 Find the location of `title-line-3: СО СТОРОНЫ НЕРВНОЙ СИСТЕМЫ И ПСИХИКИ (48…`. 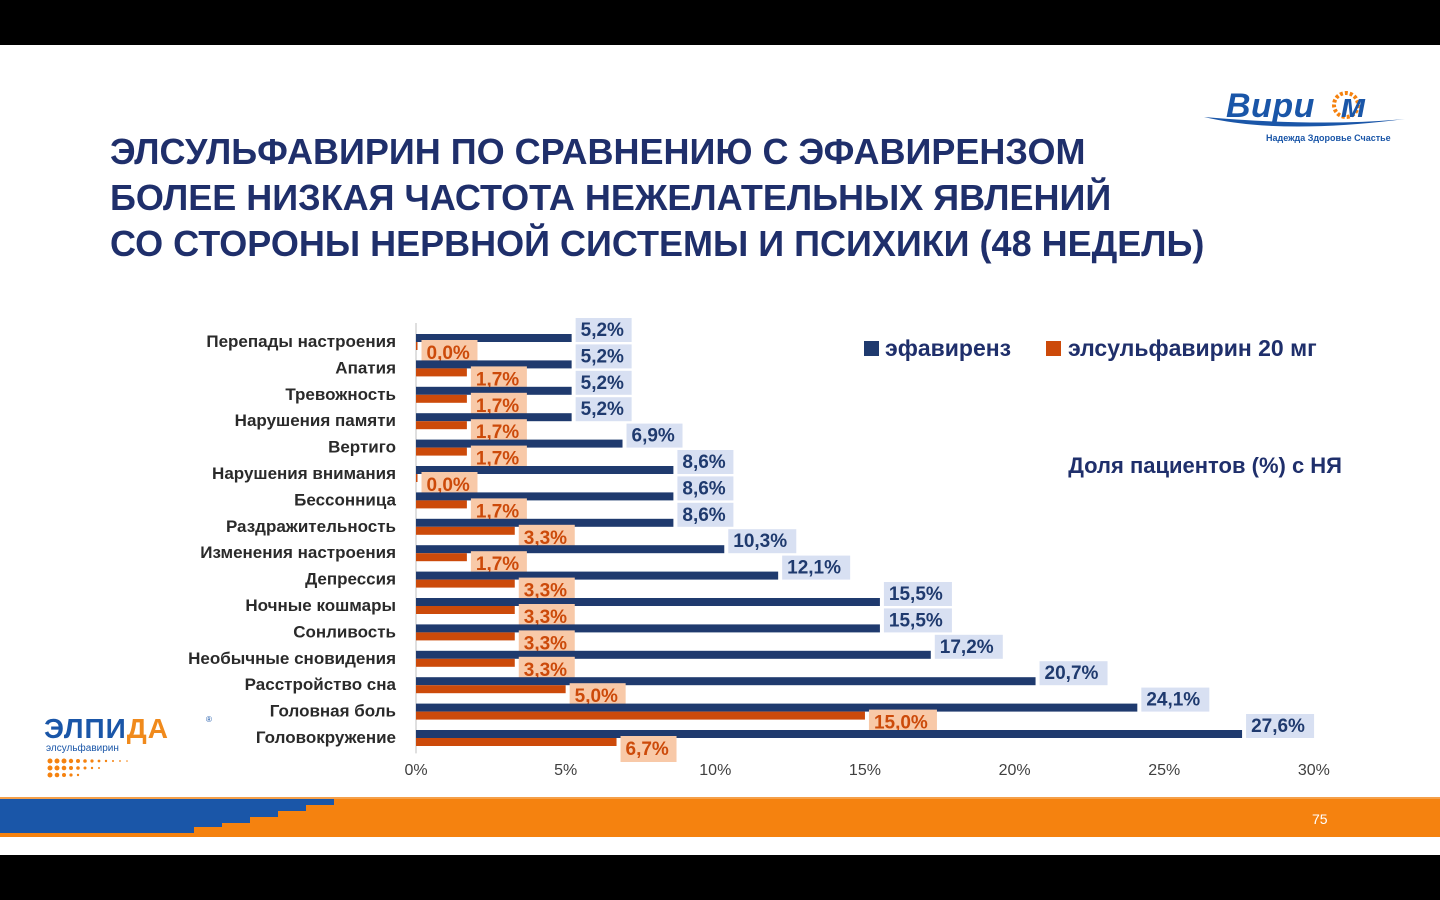

title-line-3: СО СТОРОНЫ НЕРВНОЙ СИСТЕМЫ И ПСИХИКИ (48… is located at coordinates (657, 243).